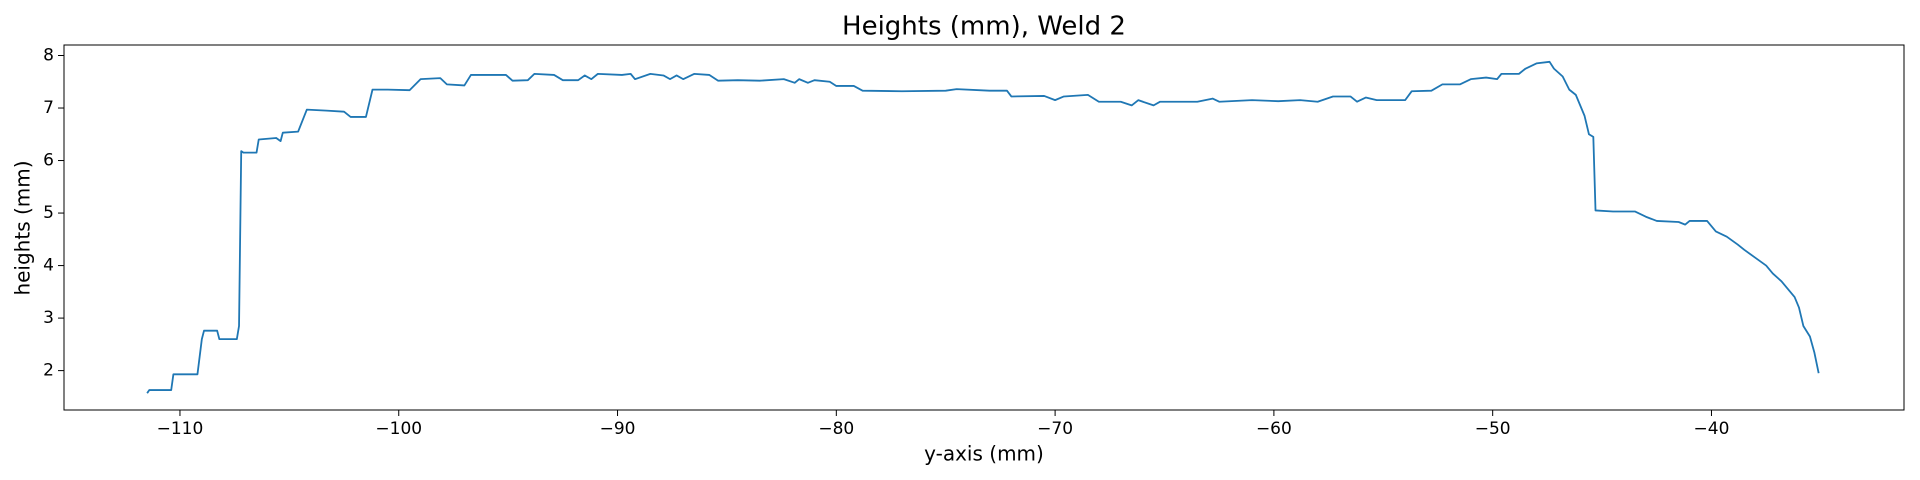  I want to click on x-tick-label: −70, so click(1055, 429).